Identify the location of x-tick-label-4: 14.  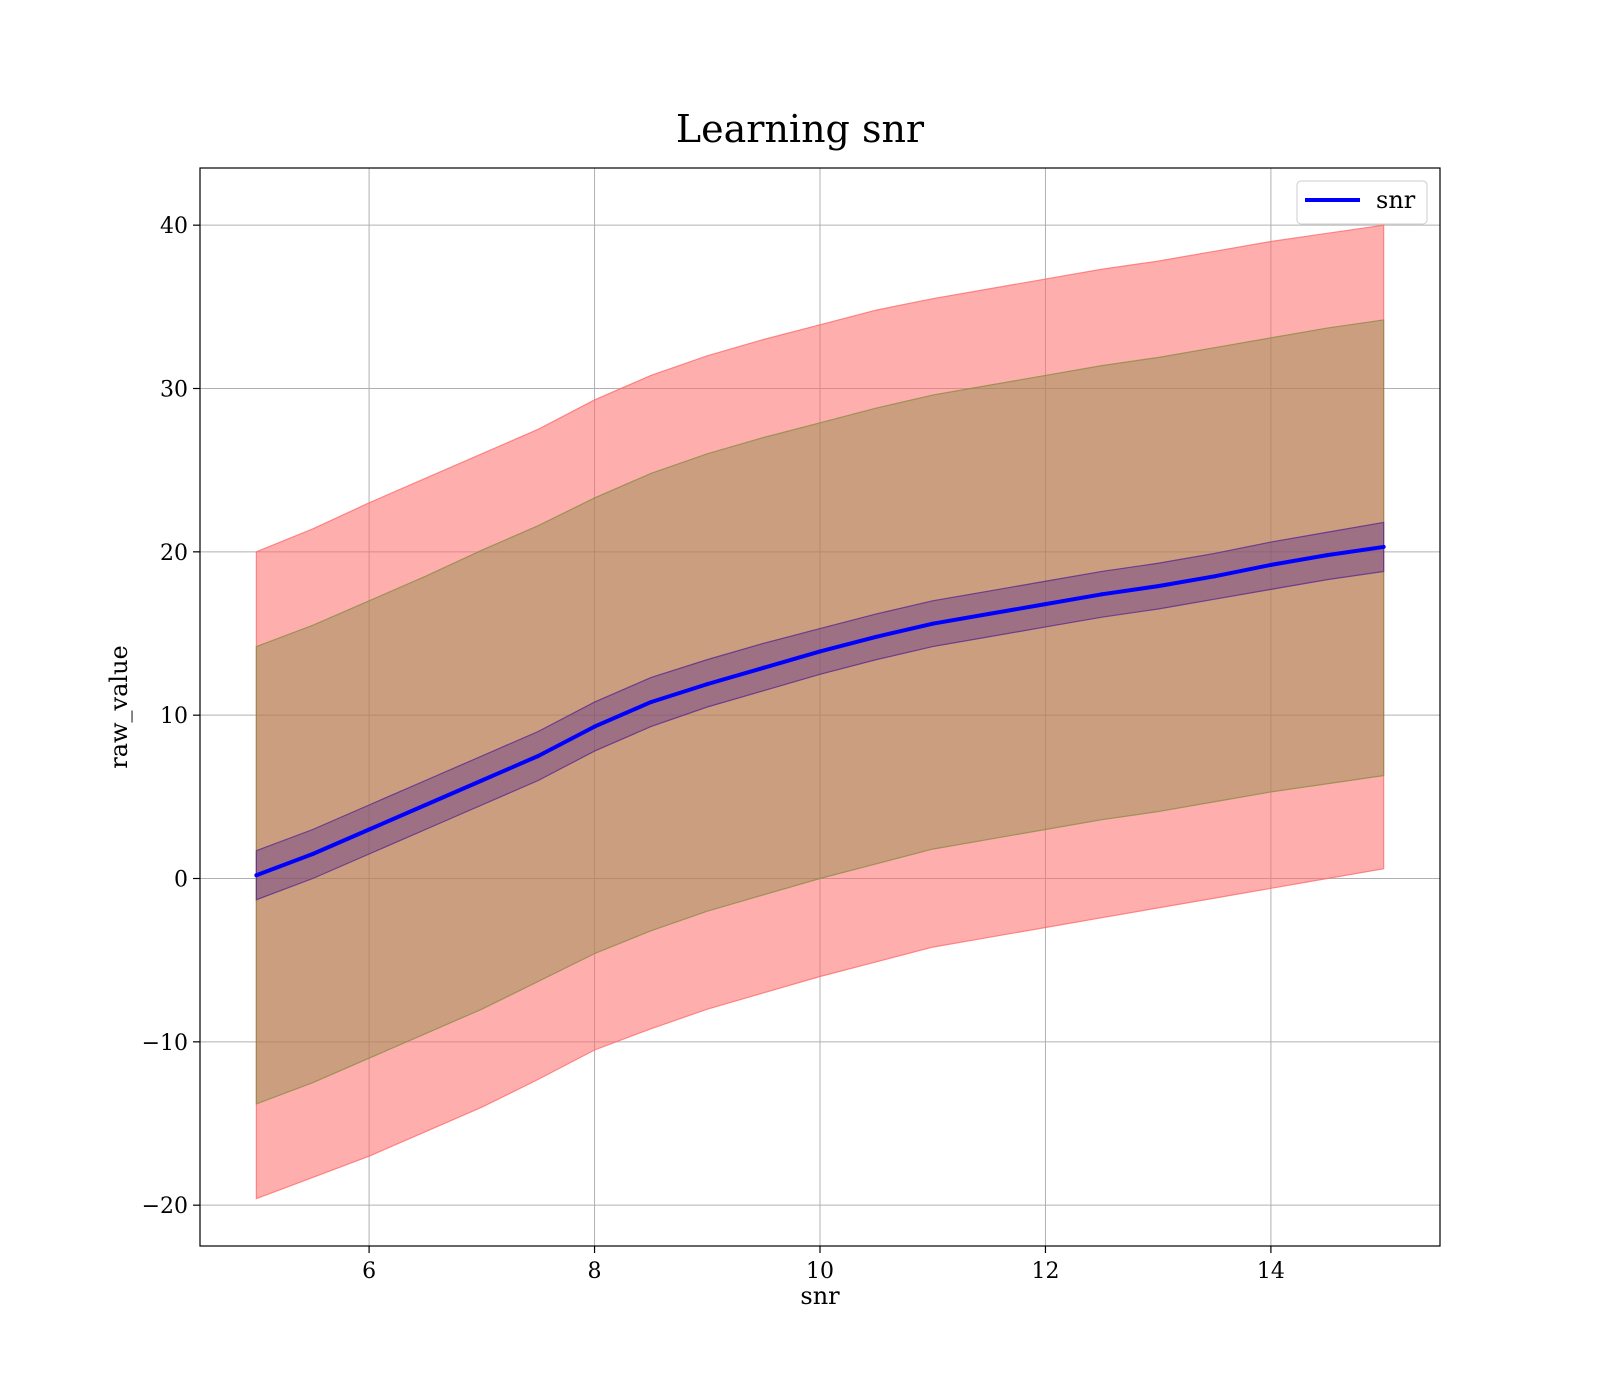
(1271, 1271).